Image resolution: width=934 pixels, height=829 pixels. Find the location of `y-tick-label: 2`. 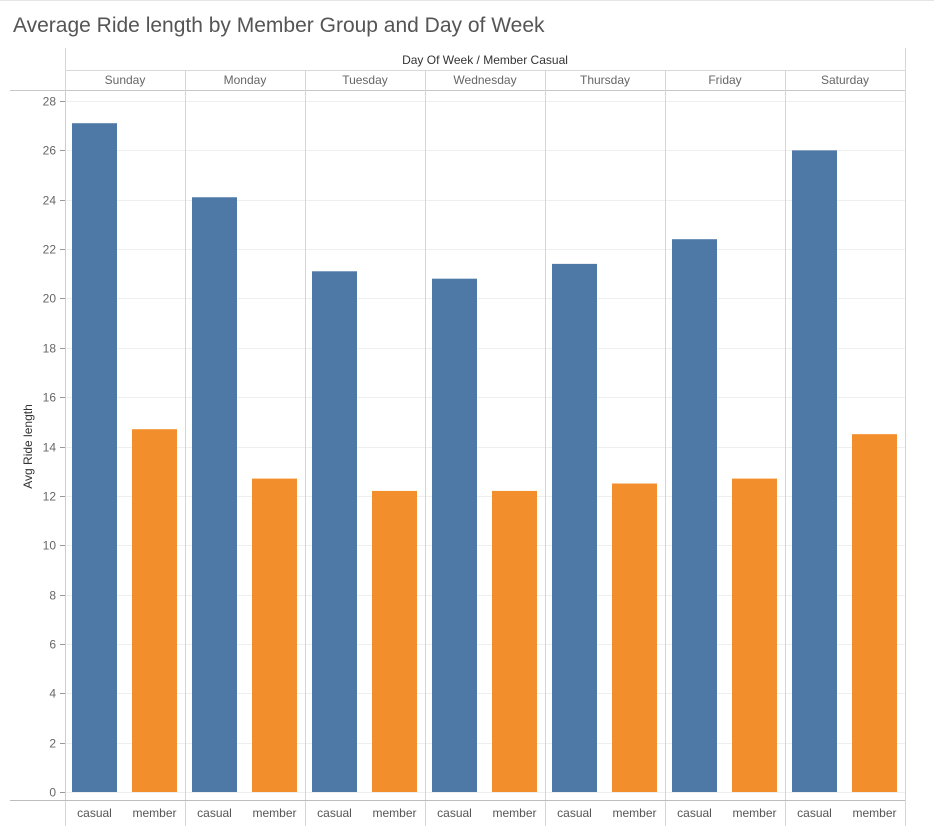

y-tick-label: 2 is located at coordinates (52, 744).